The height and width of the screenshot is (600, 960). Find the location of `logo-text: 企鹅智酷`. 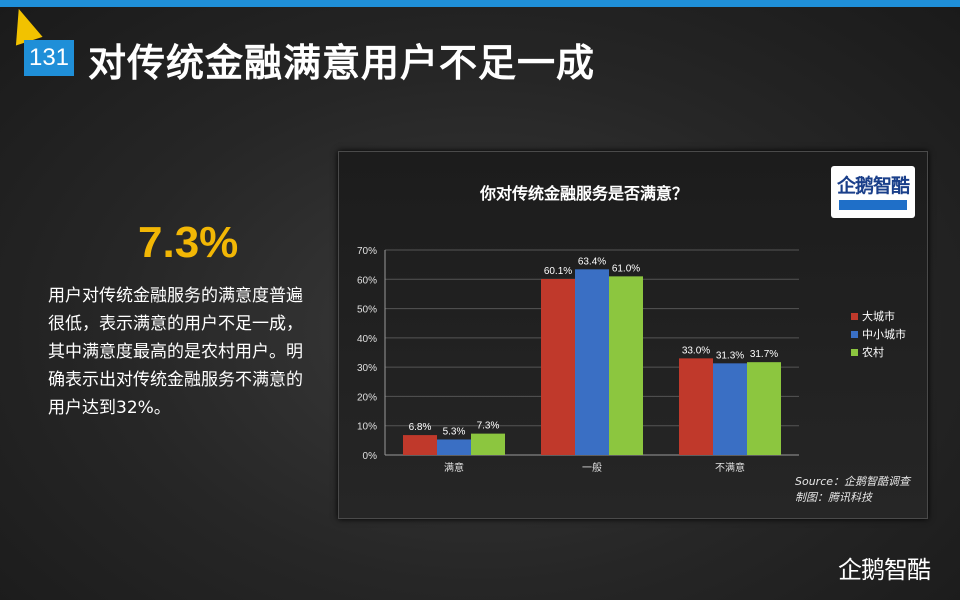

logo-text: 企鹅智酷 is located at coordinates (873, 186).